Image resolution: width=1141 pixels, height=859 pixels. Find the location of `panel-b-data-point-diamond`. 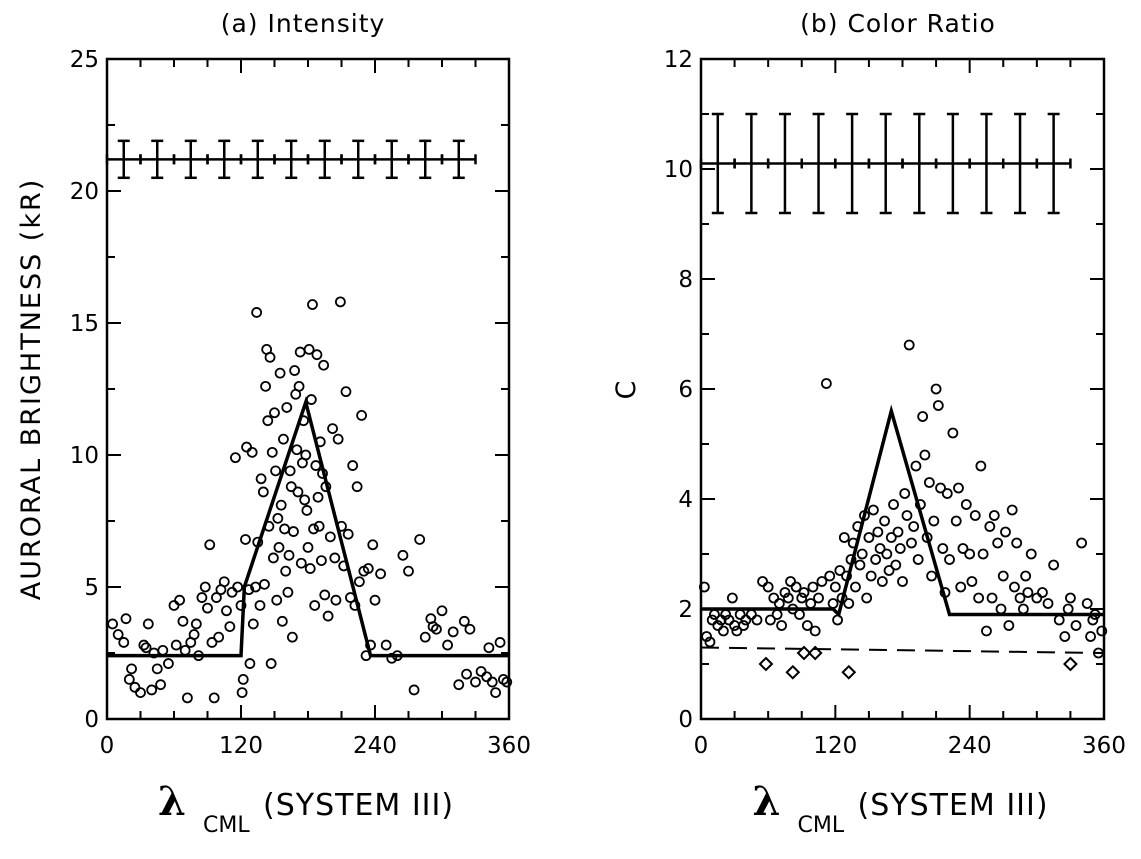

panel-b-data-point-diamond is located at coordinates (766, 664).